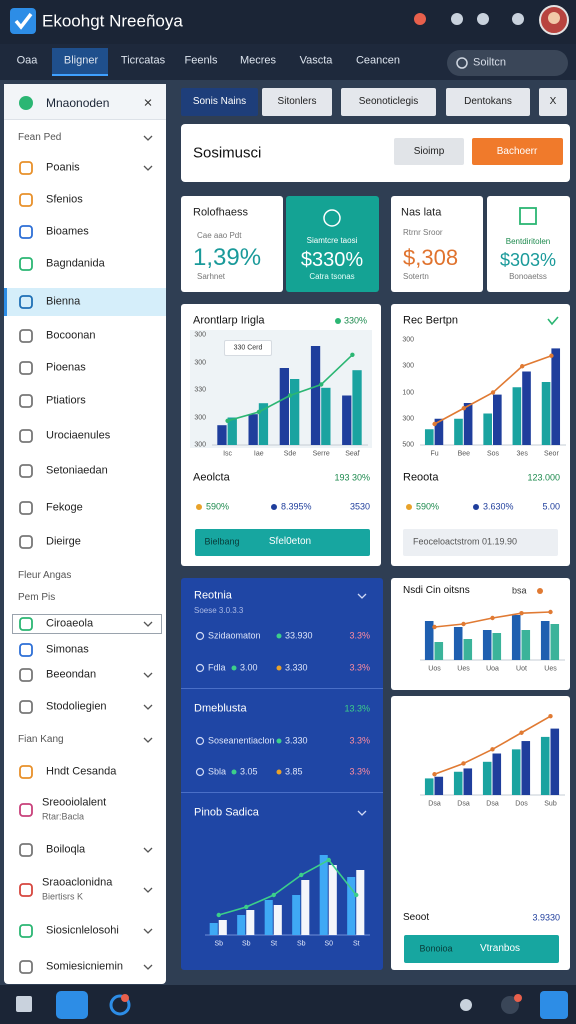  Describe the element at coordinates (70, 623) in the screenshot. I see `sidebar-item: Ciroaeola` at that location.